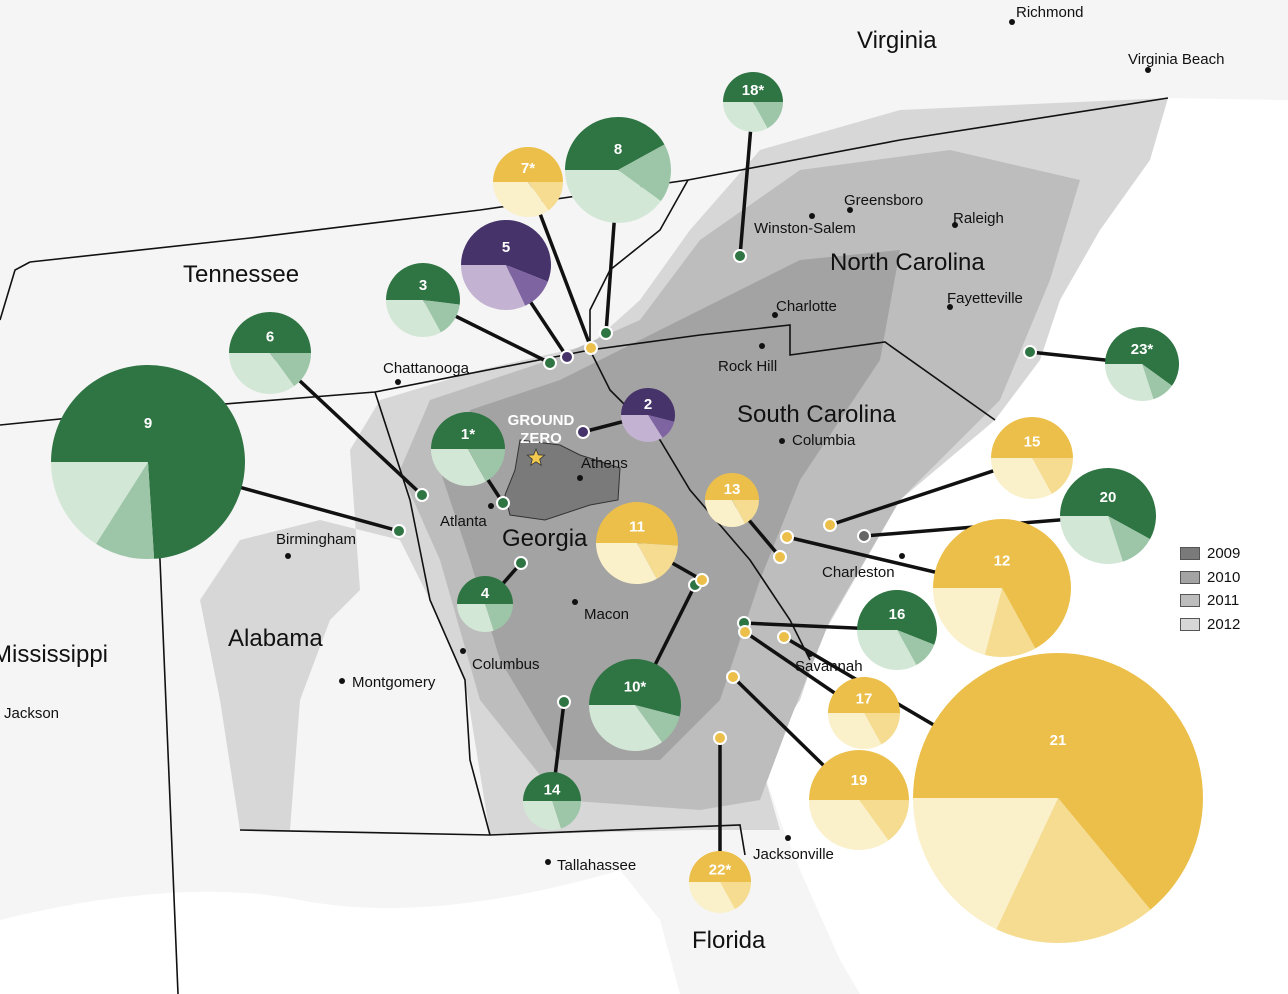  I want to click on city-label: Jackson, so click(31, 713).